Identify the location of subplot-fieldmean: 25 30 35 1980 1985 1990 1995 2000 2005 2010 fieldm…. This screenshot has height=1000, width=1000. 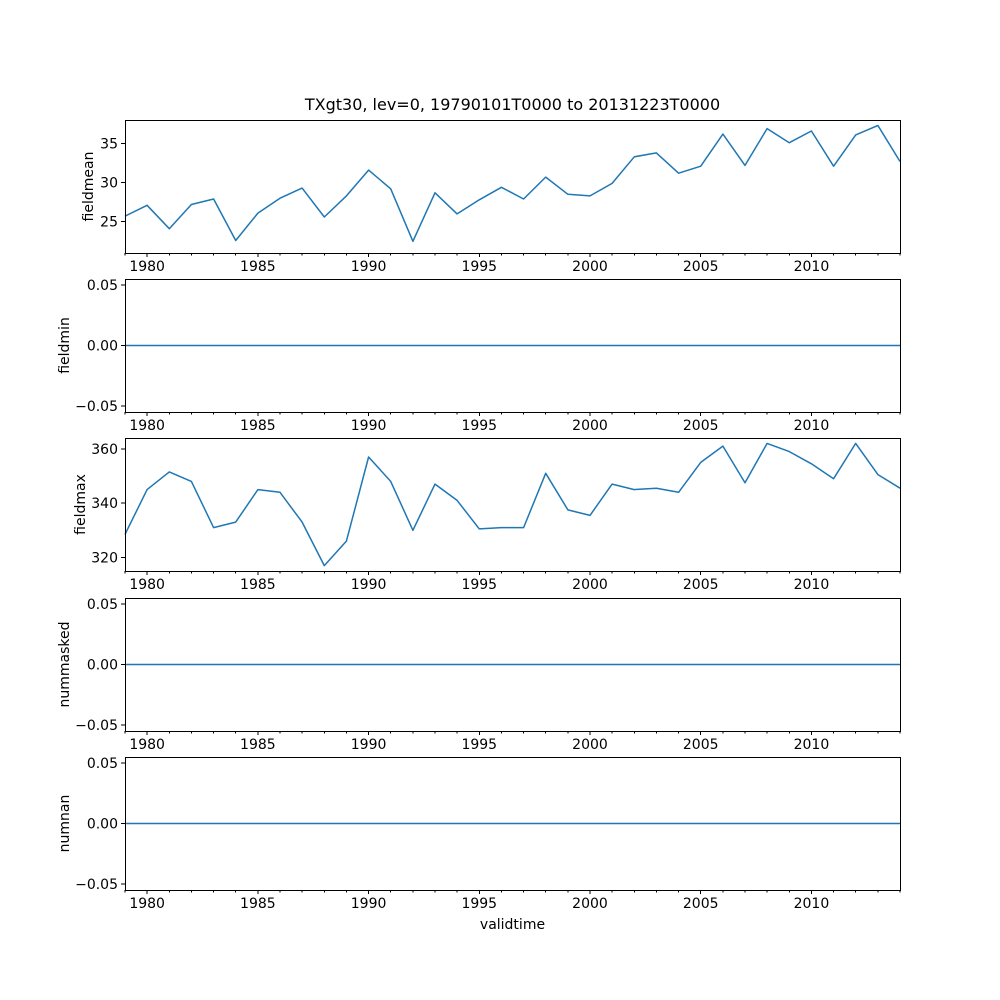
(491, 197).